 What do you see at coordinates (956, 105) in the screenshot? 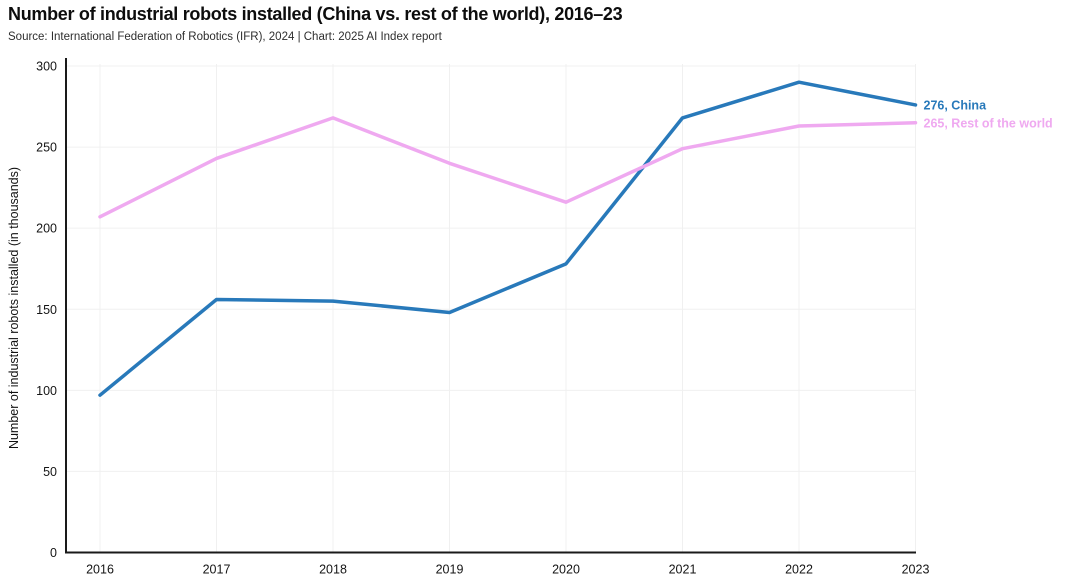
I see `series-end-label-china: 276, China` at bounding box center [956, 105].